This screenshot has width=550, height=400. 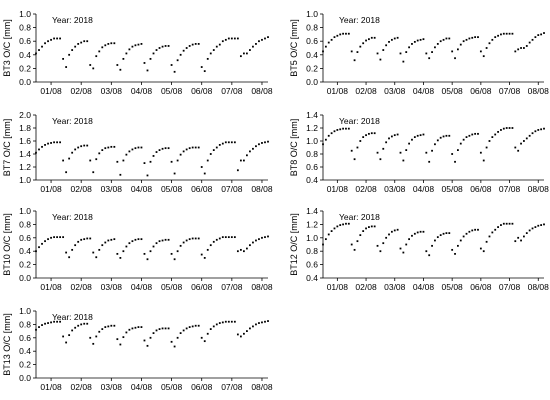 I want to click on y-tick-label: 0.0, so click(x=25, y=278).